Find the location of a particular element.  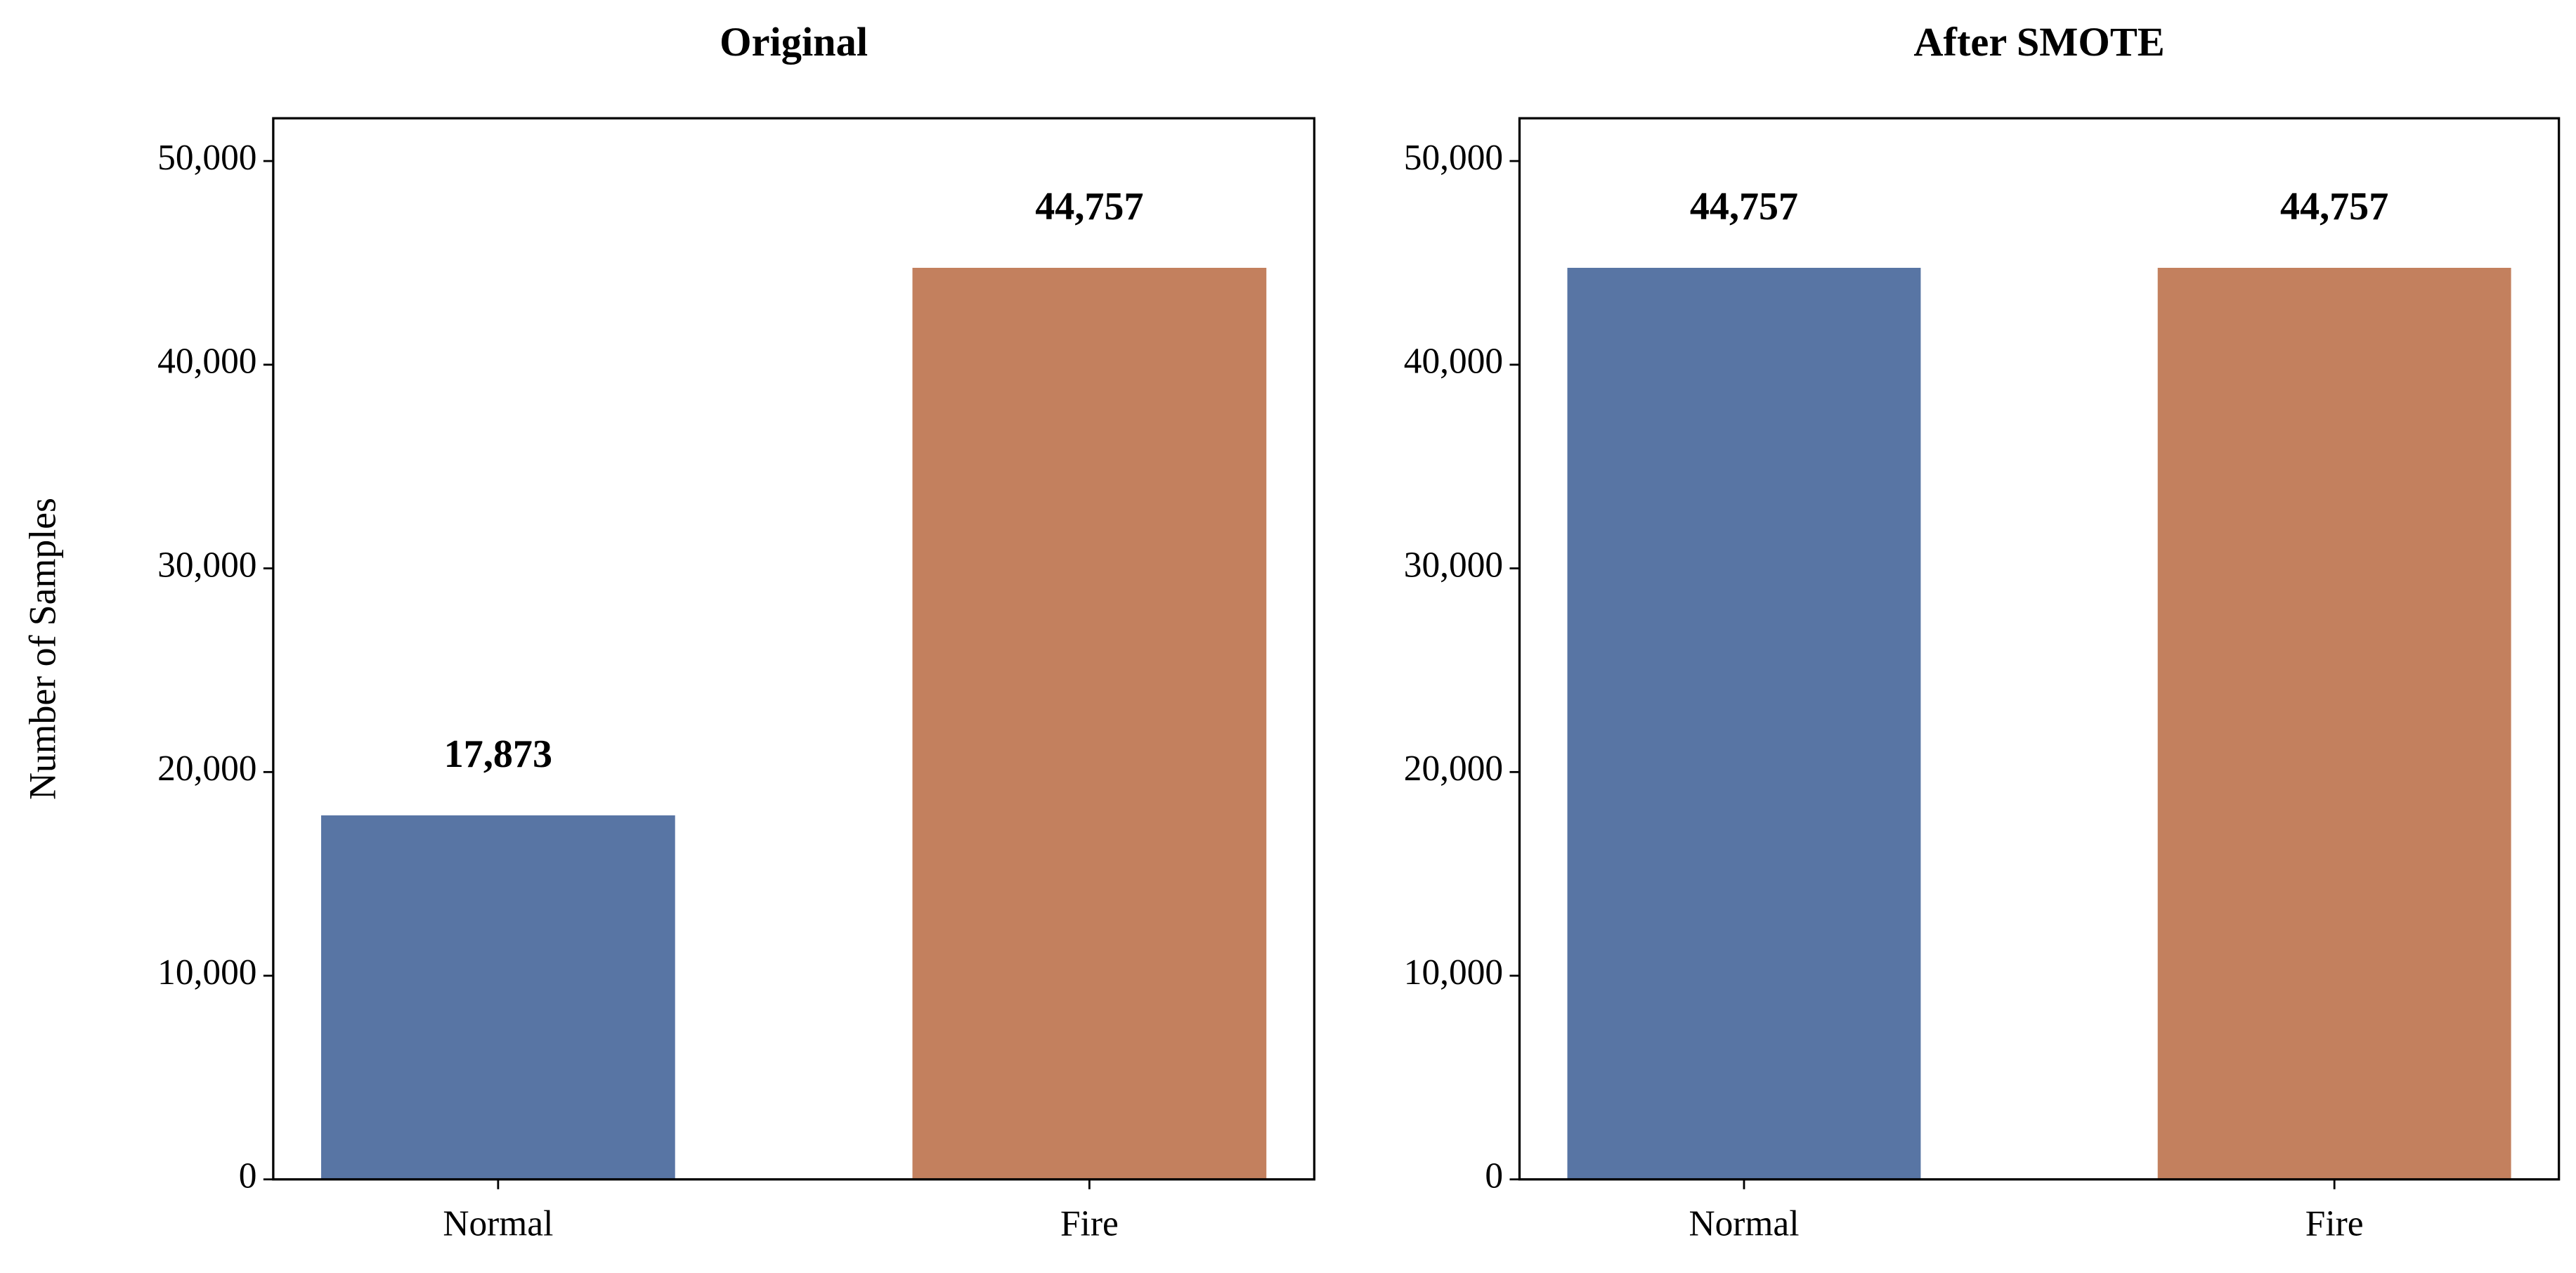

chart-title: Original is located at coordinates (794, 42).